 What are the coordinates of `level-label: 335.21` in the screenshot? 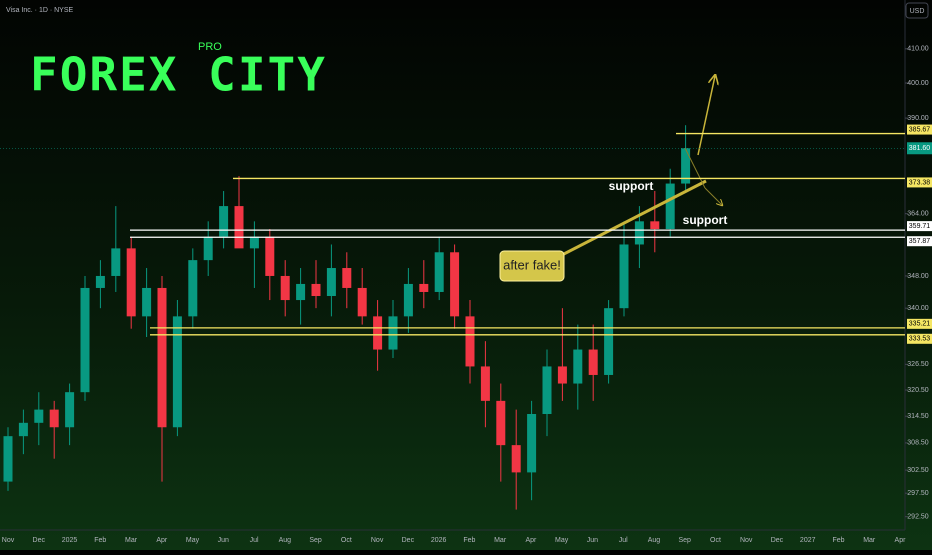 It's located at (920, 324).